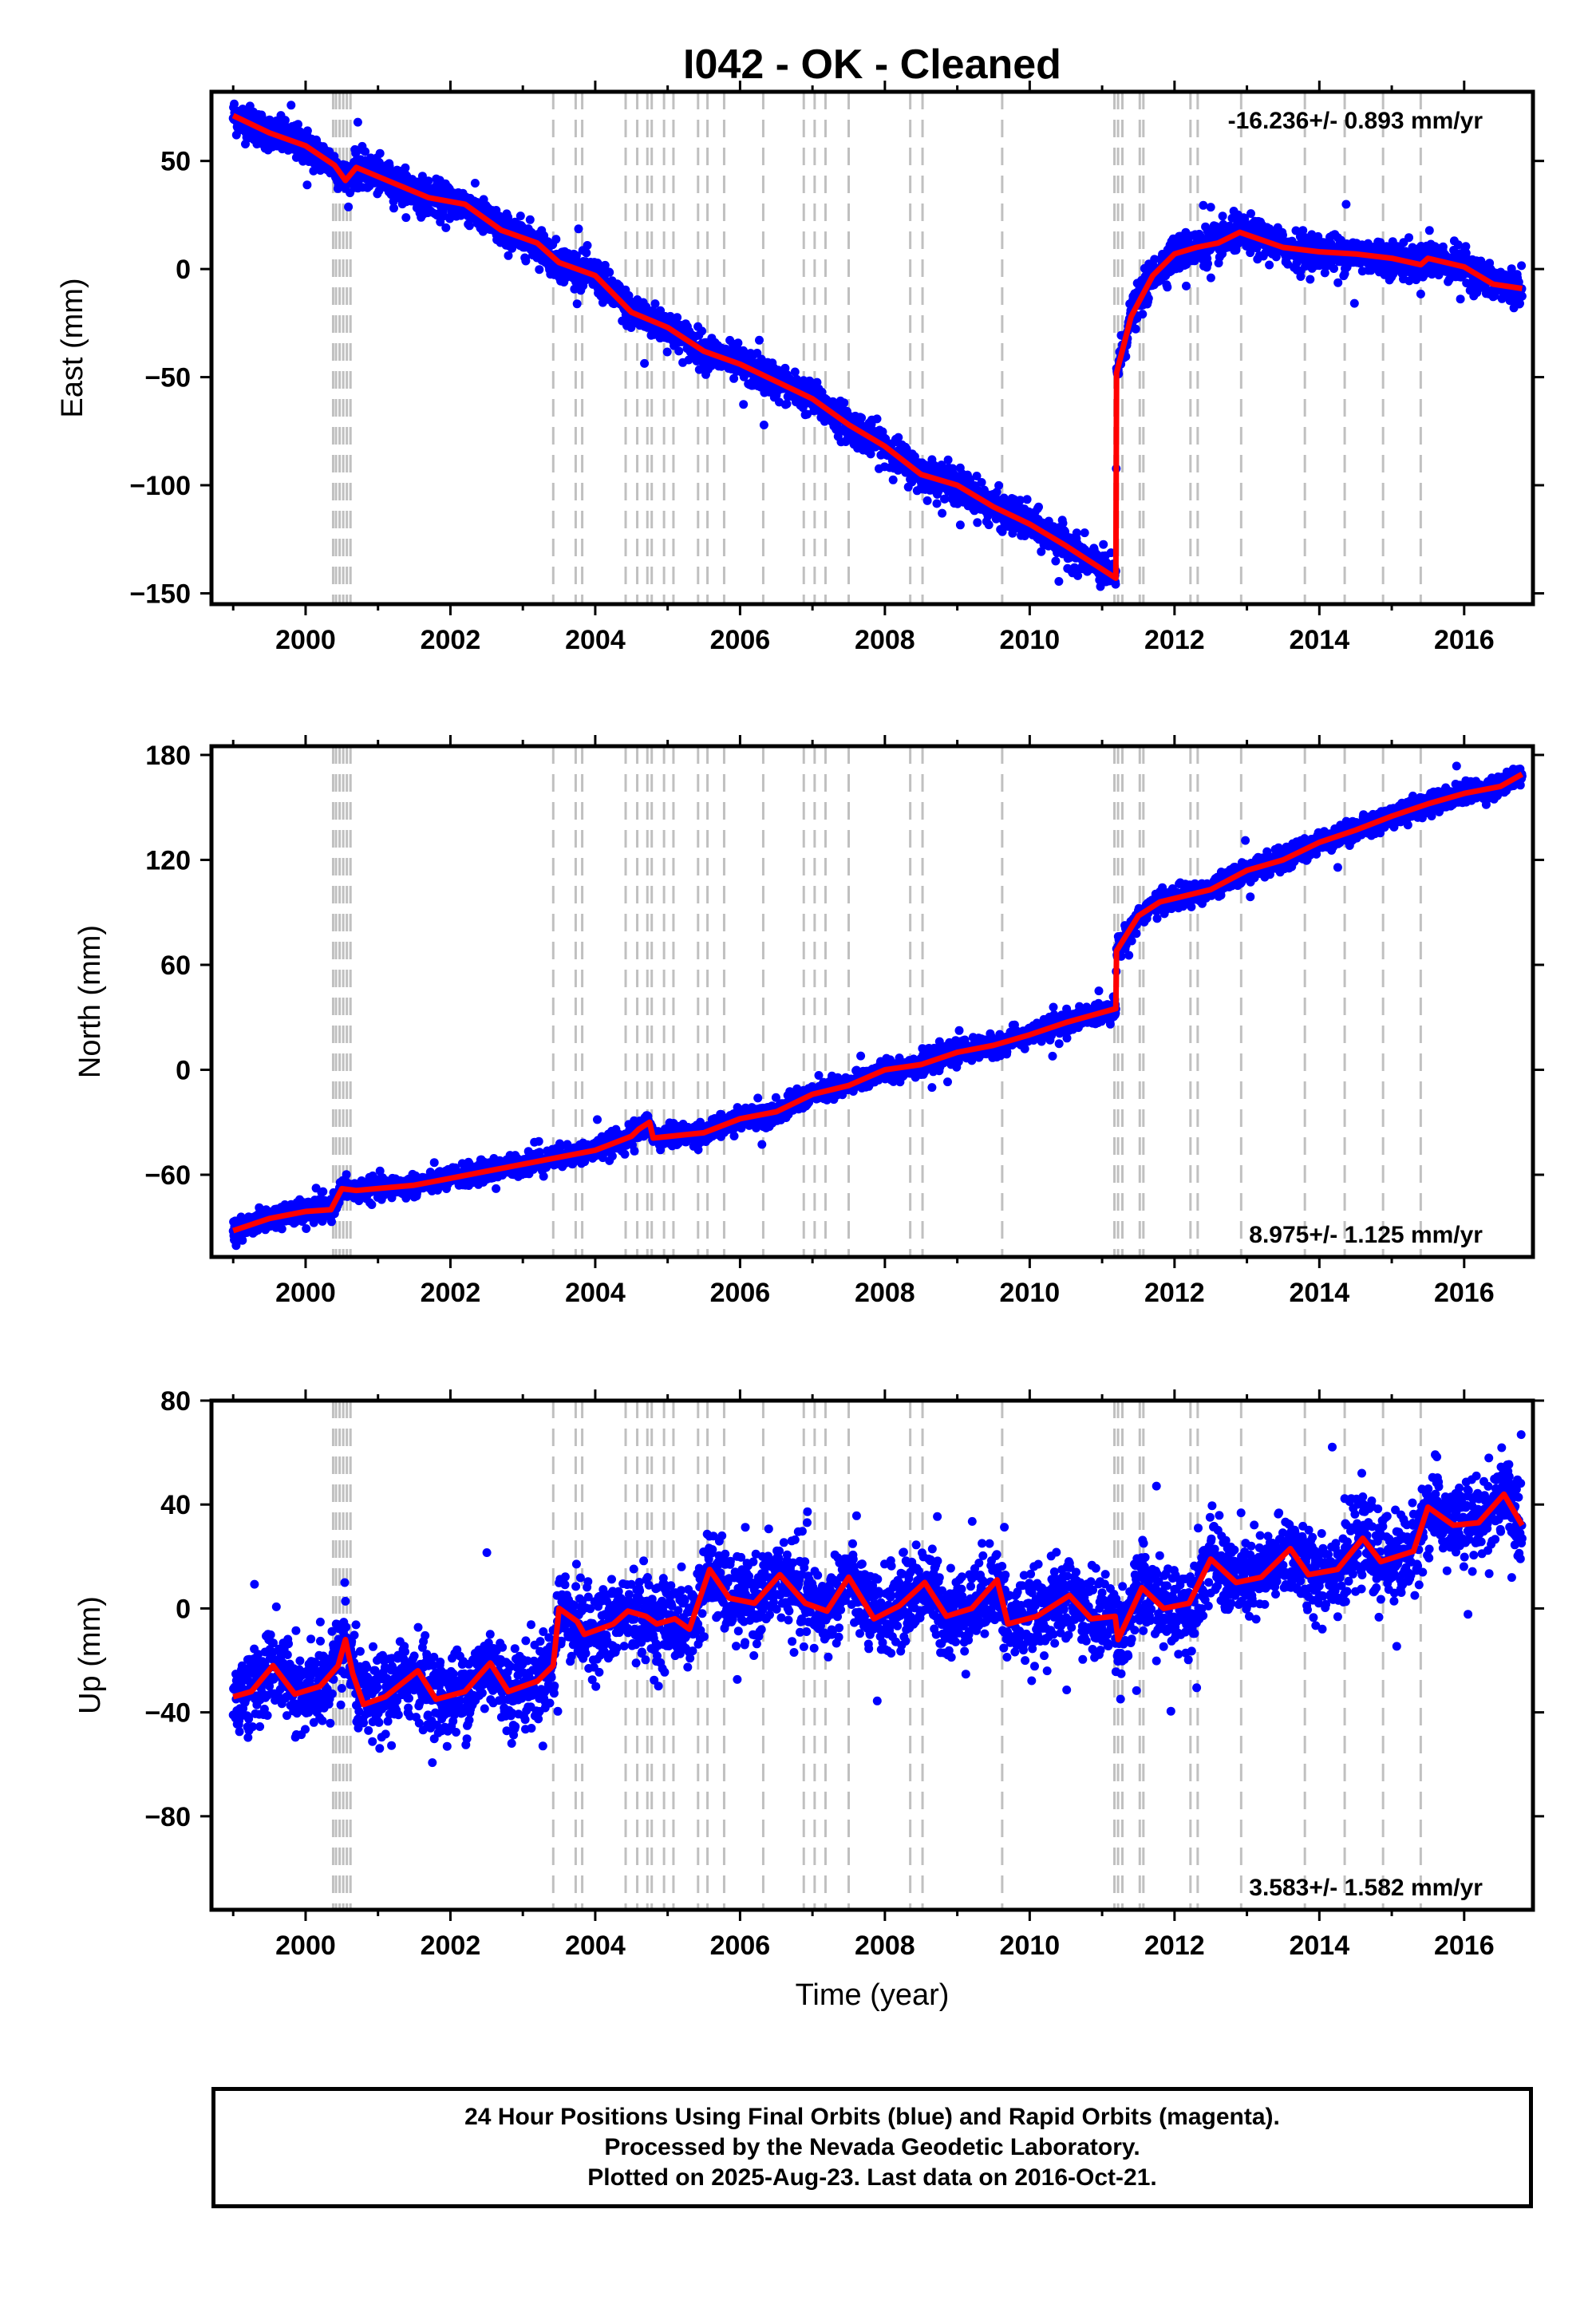 The height and width of the screenshot is (2316, 1596). Describe the element at coordinates (183, 270) in the screenshot. I see `y-tick-label: 0` at that location.